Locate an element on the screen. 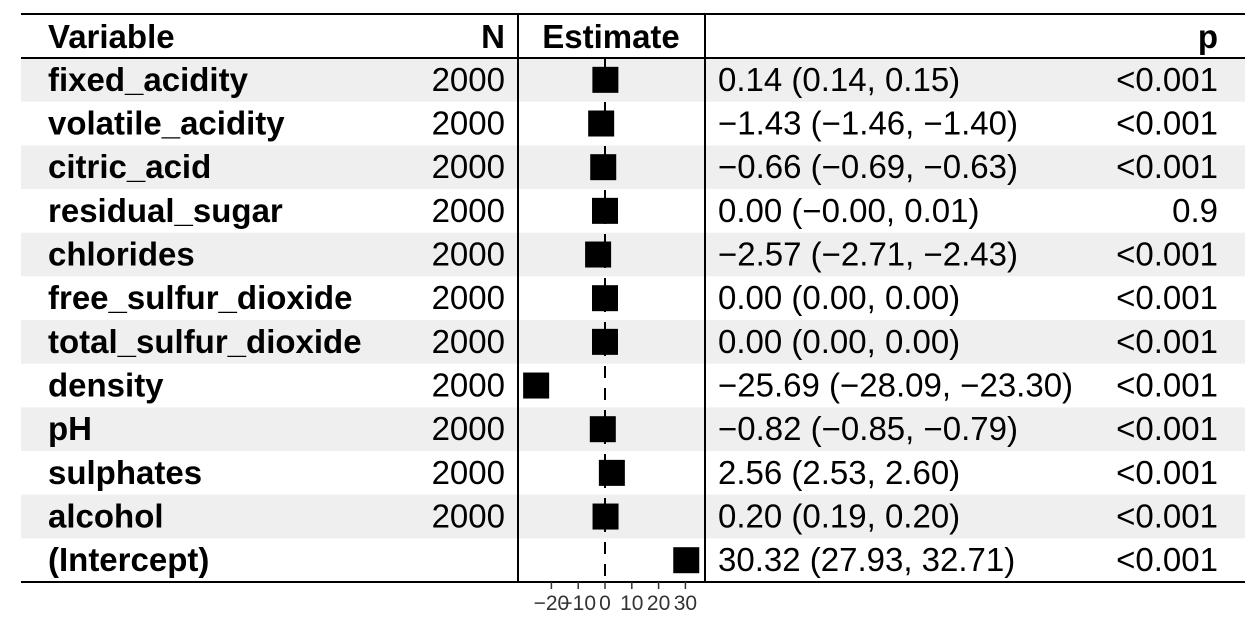  estimate-ci-text: −2.57 (−2.71, −2.43) is located at coordinates (868, 254).